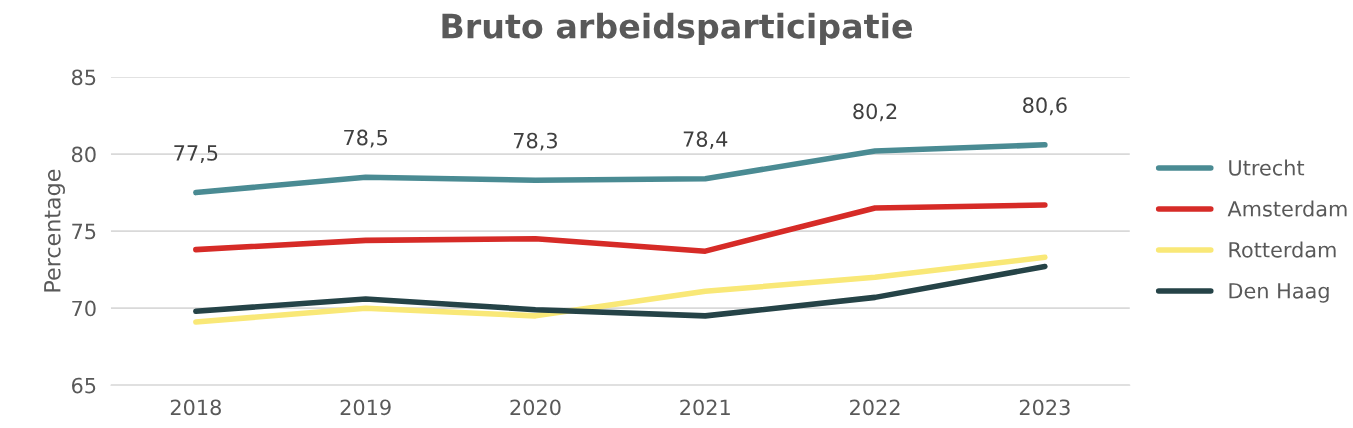 The height and width of the screenshot is (428, 1353). What do you see at coordinates (1044, 407) in the screenshot?
I see `x-tick-label: 2023` at bounding box center [1044, 407].